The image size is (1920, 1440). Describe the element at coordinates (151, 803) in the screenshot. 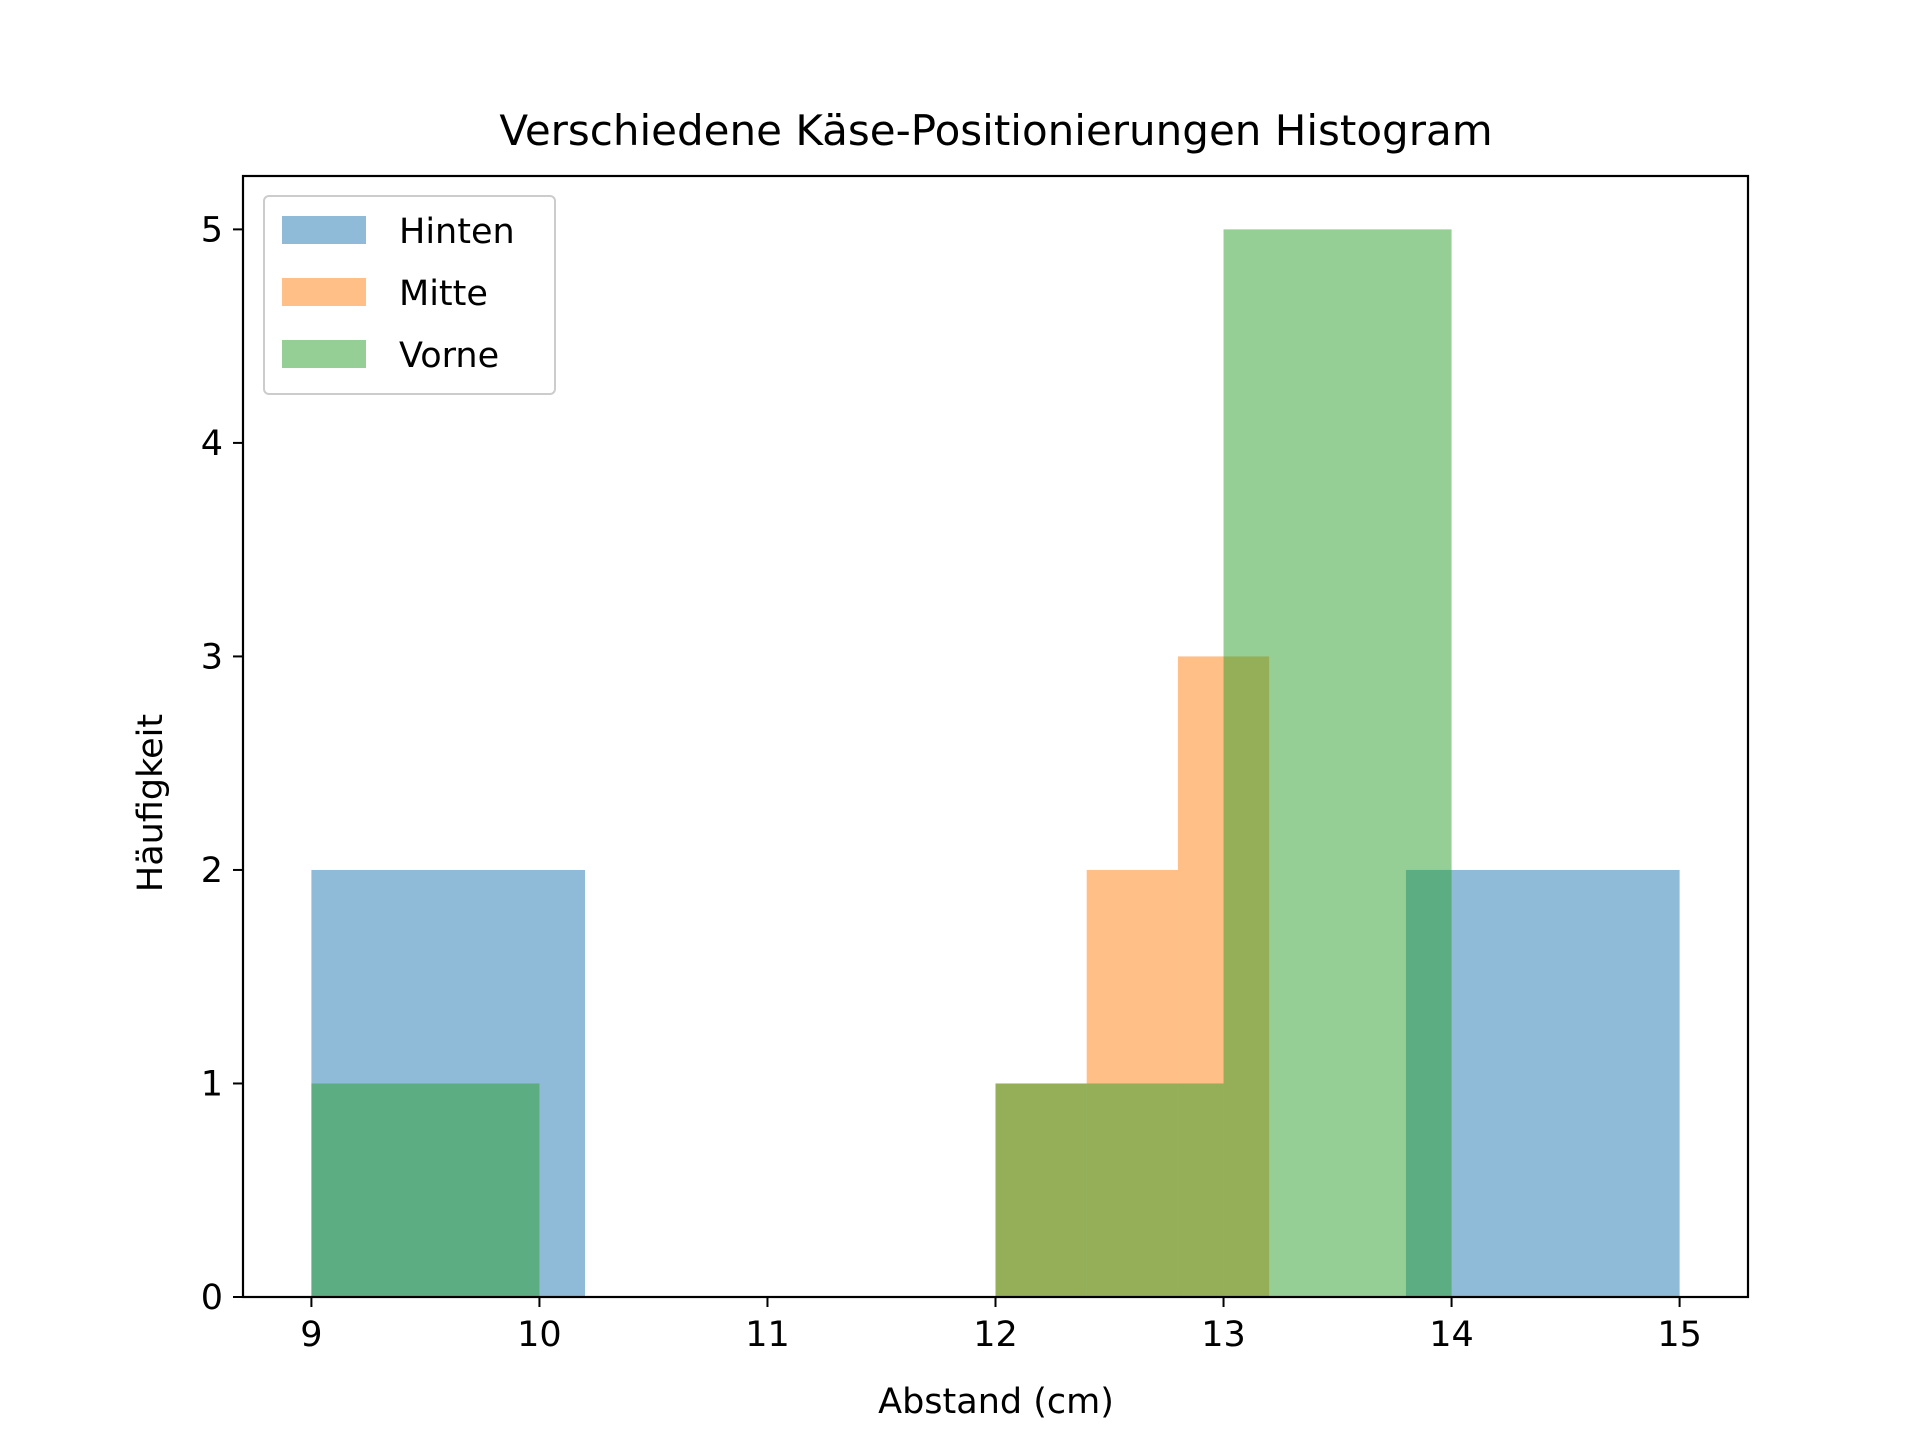

I see `y-axis-label: Häufigkeit` at that location.